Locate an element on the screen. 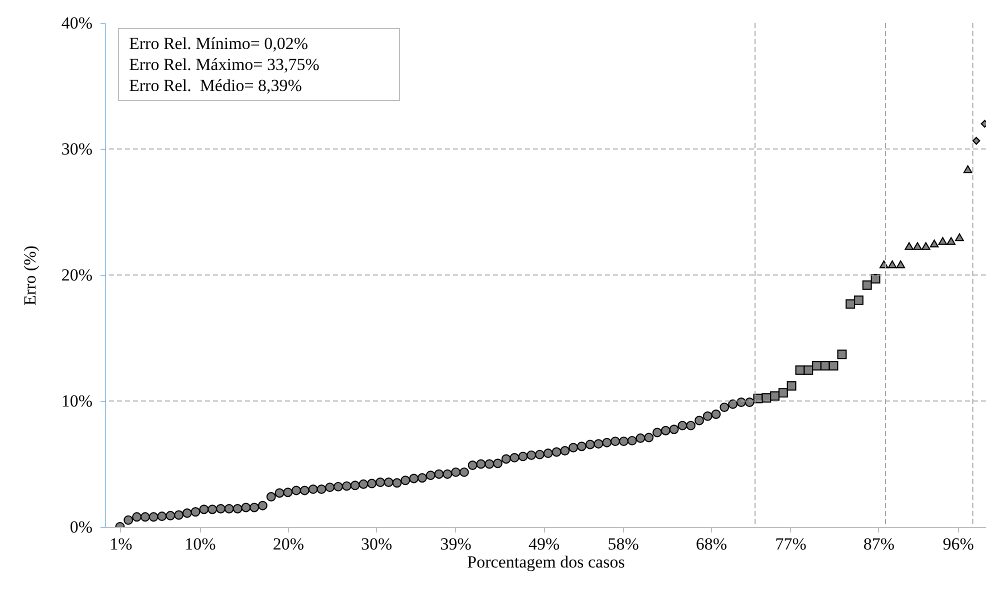 This screenshot has width=986, height=595. x-tick-label: 10% is located at coordinates (200, 544).